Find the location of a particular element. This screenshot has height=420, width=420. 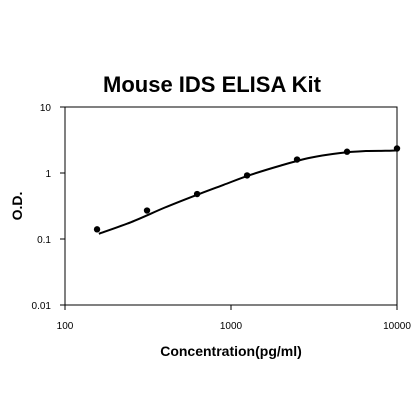

y-axis-label: O.D. is located at coordinates (17, 206).